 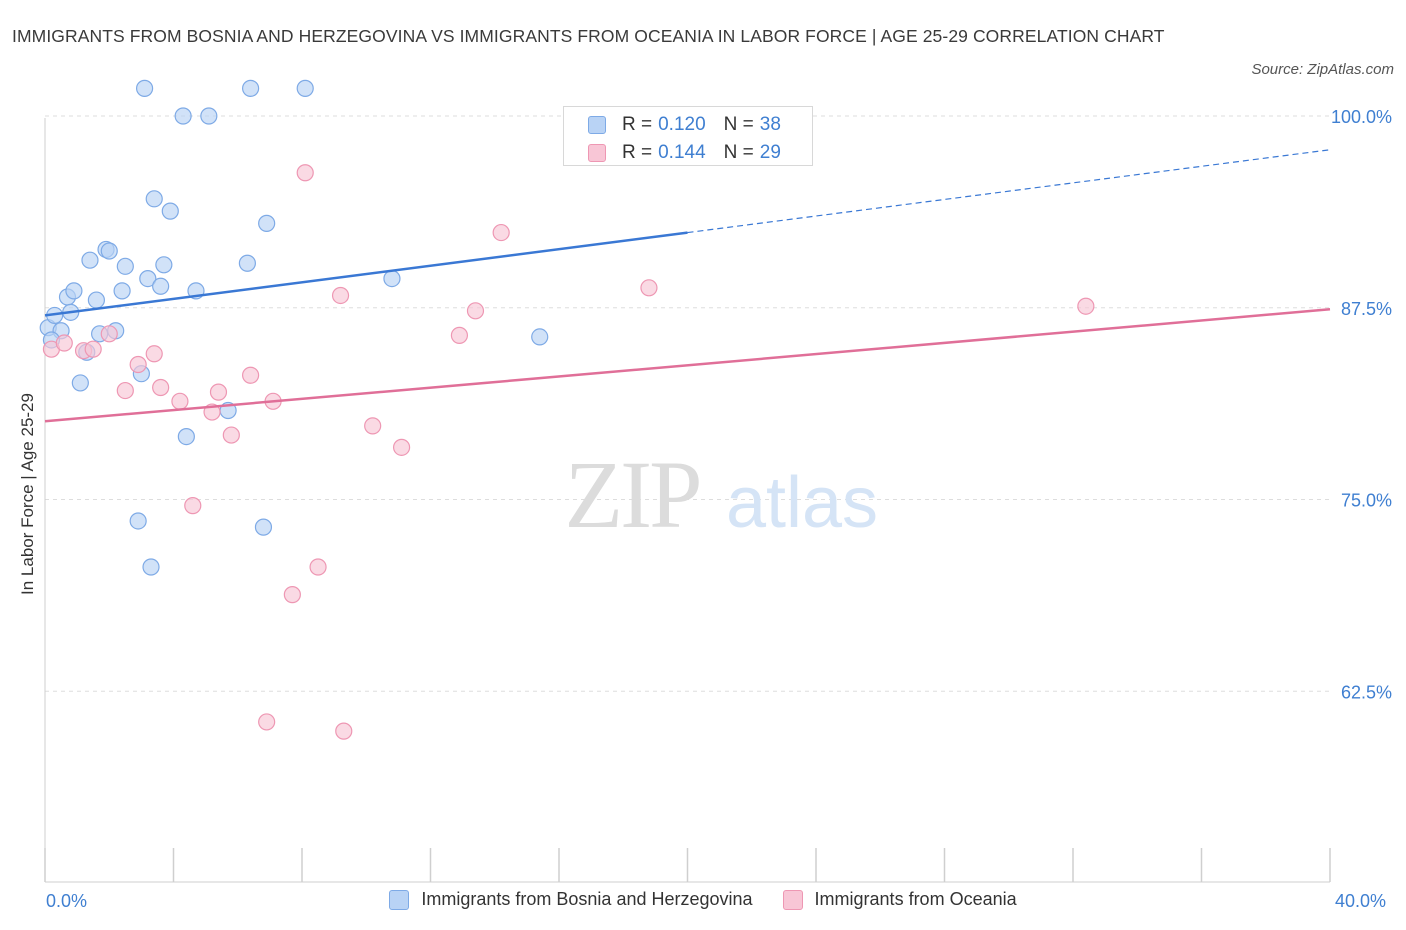 What do you see at coordinates (687, 365) in the screenshot?
I see `trend-line-oceania` at bounding box center [687, 365].